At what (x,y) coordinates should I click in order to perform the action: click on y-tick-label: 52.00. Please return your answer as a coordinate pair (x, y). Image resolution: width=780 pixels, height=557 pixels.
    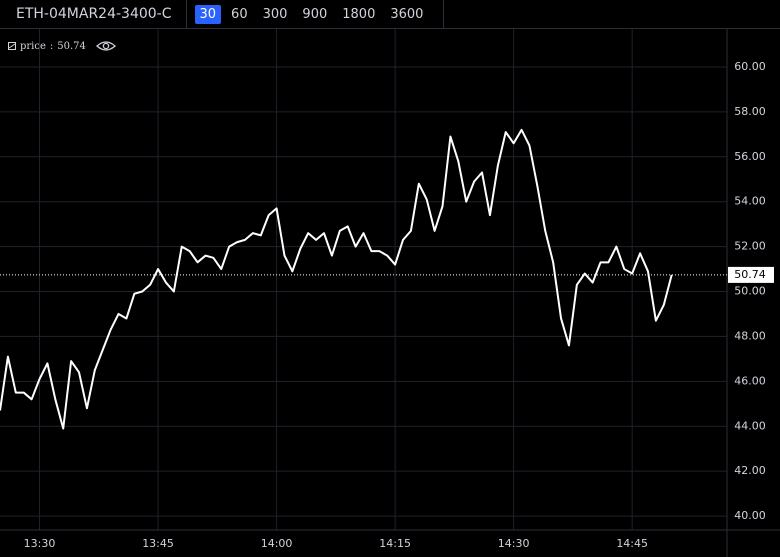
    Looking at the image, I should click on (750, 246).